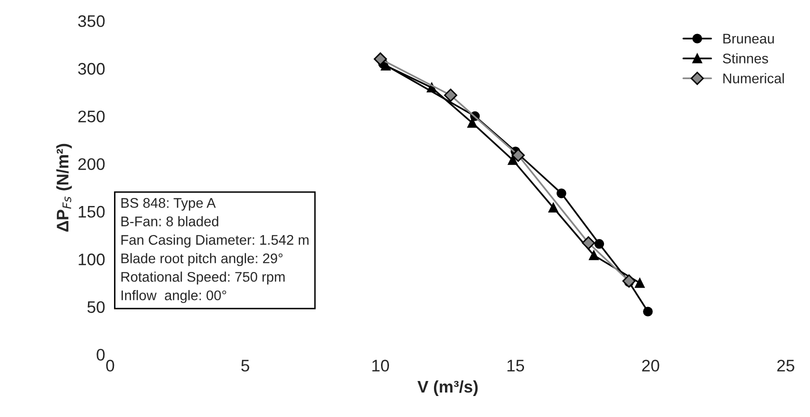  Describe the element at coordinates (380, 366) in the screenshot. I see `x-tick-label: 10` at that location.